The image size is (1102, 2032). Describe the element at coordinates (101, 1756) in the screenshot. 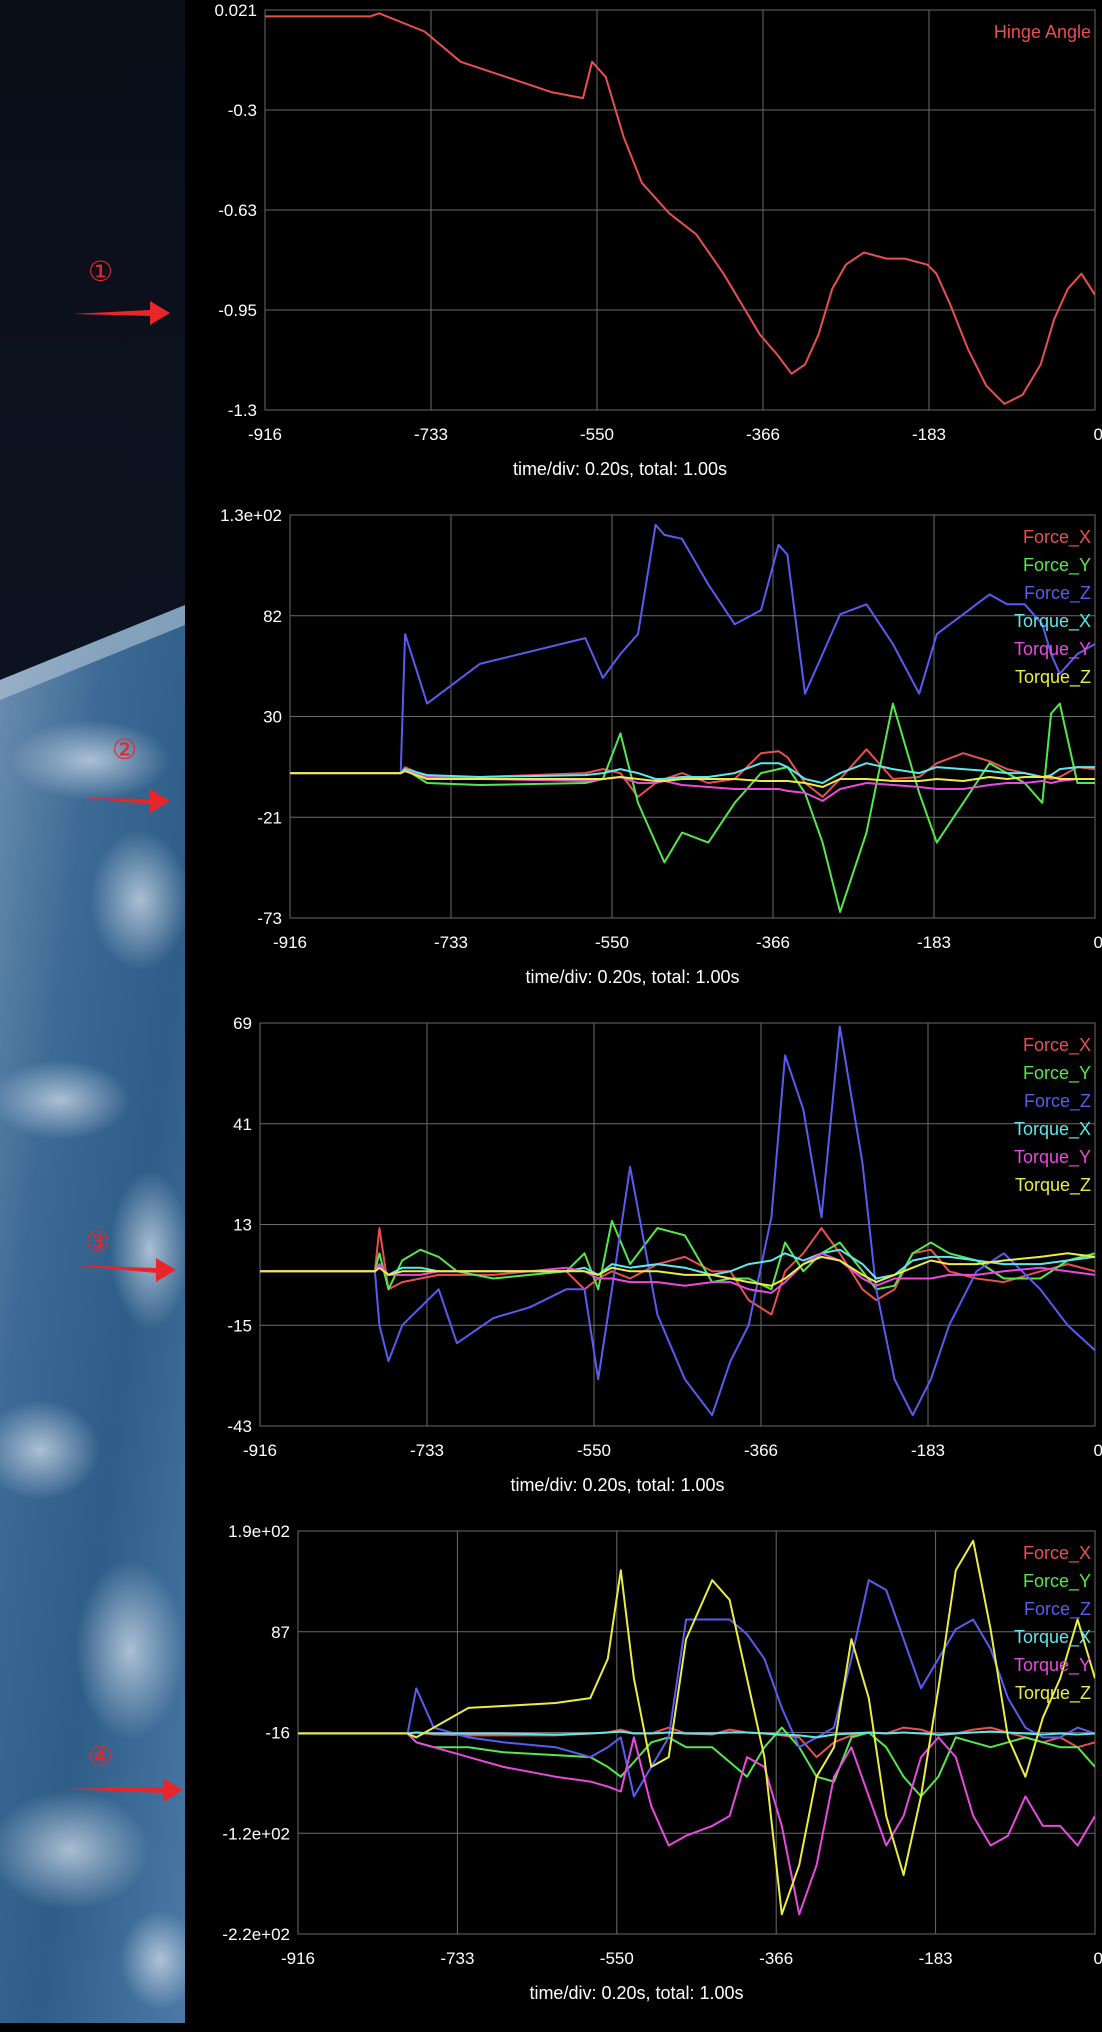

I see `marker-4: ④` at that location.